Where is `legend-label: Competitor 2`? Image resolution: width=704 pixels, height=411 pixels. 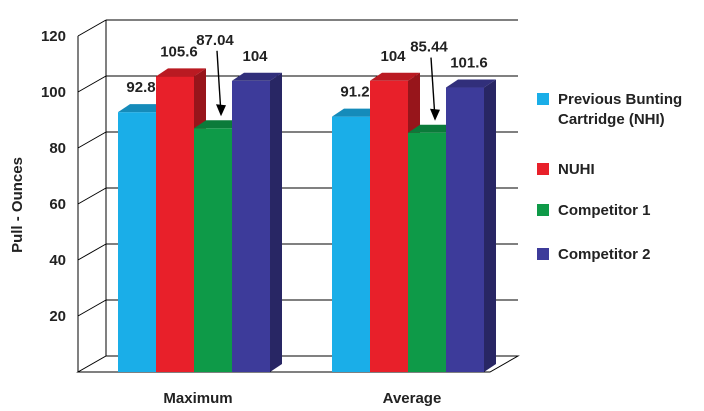 legend-label: Competitor 2 is located at coordinates (604, 254).